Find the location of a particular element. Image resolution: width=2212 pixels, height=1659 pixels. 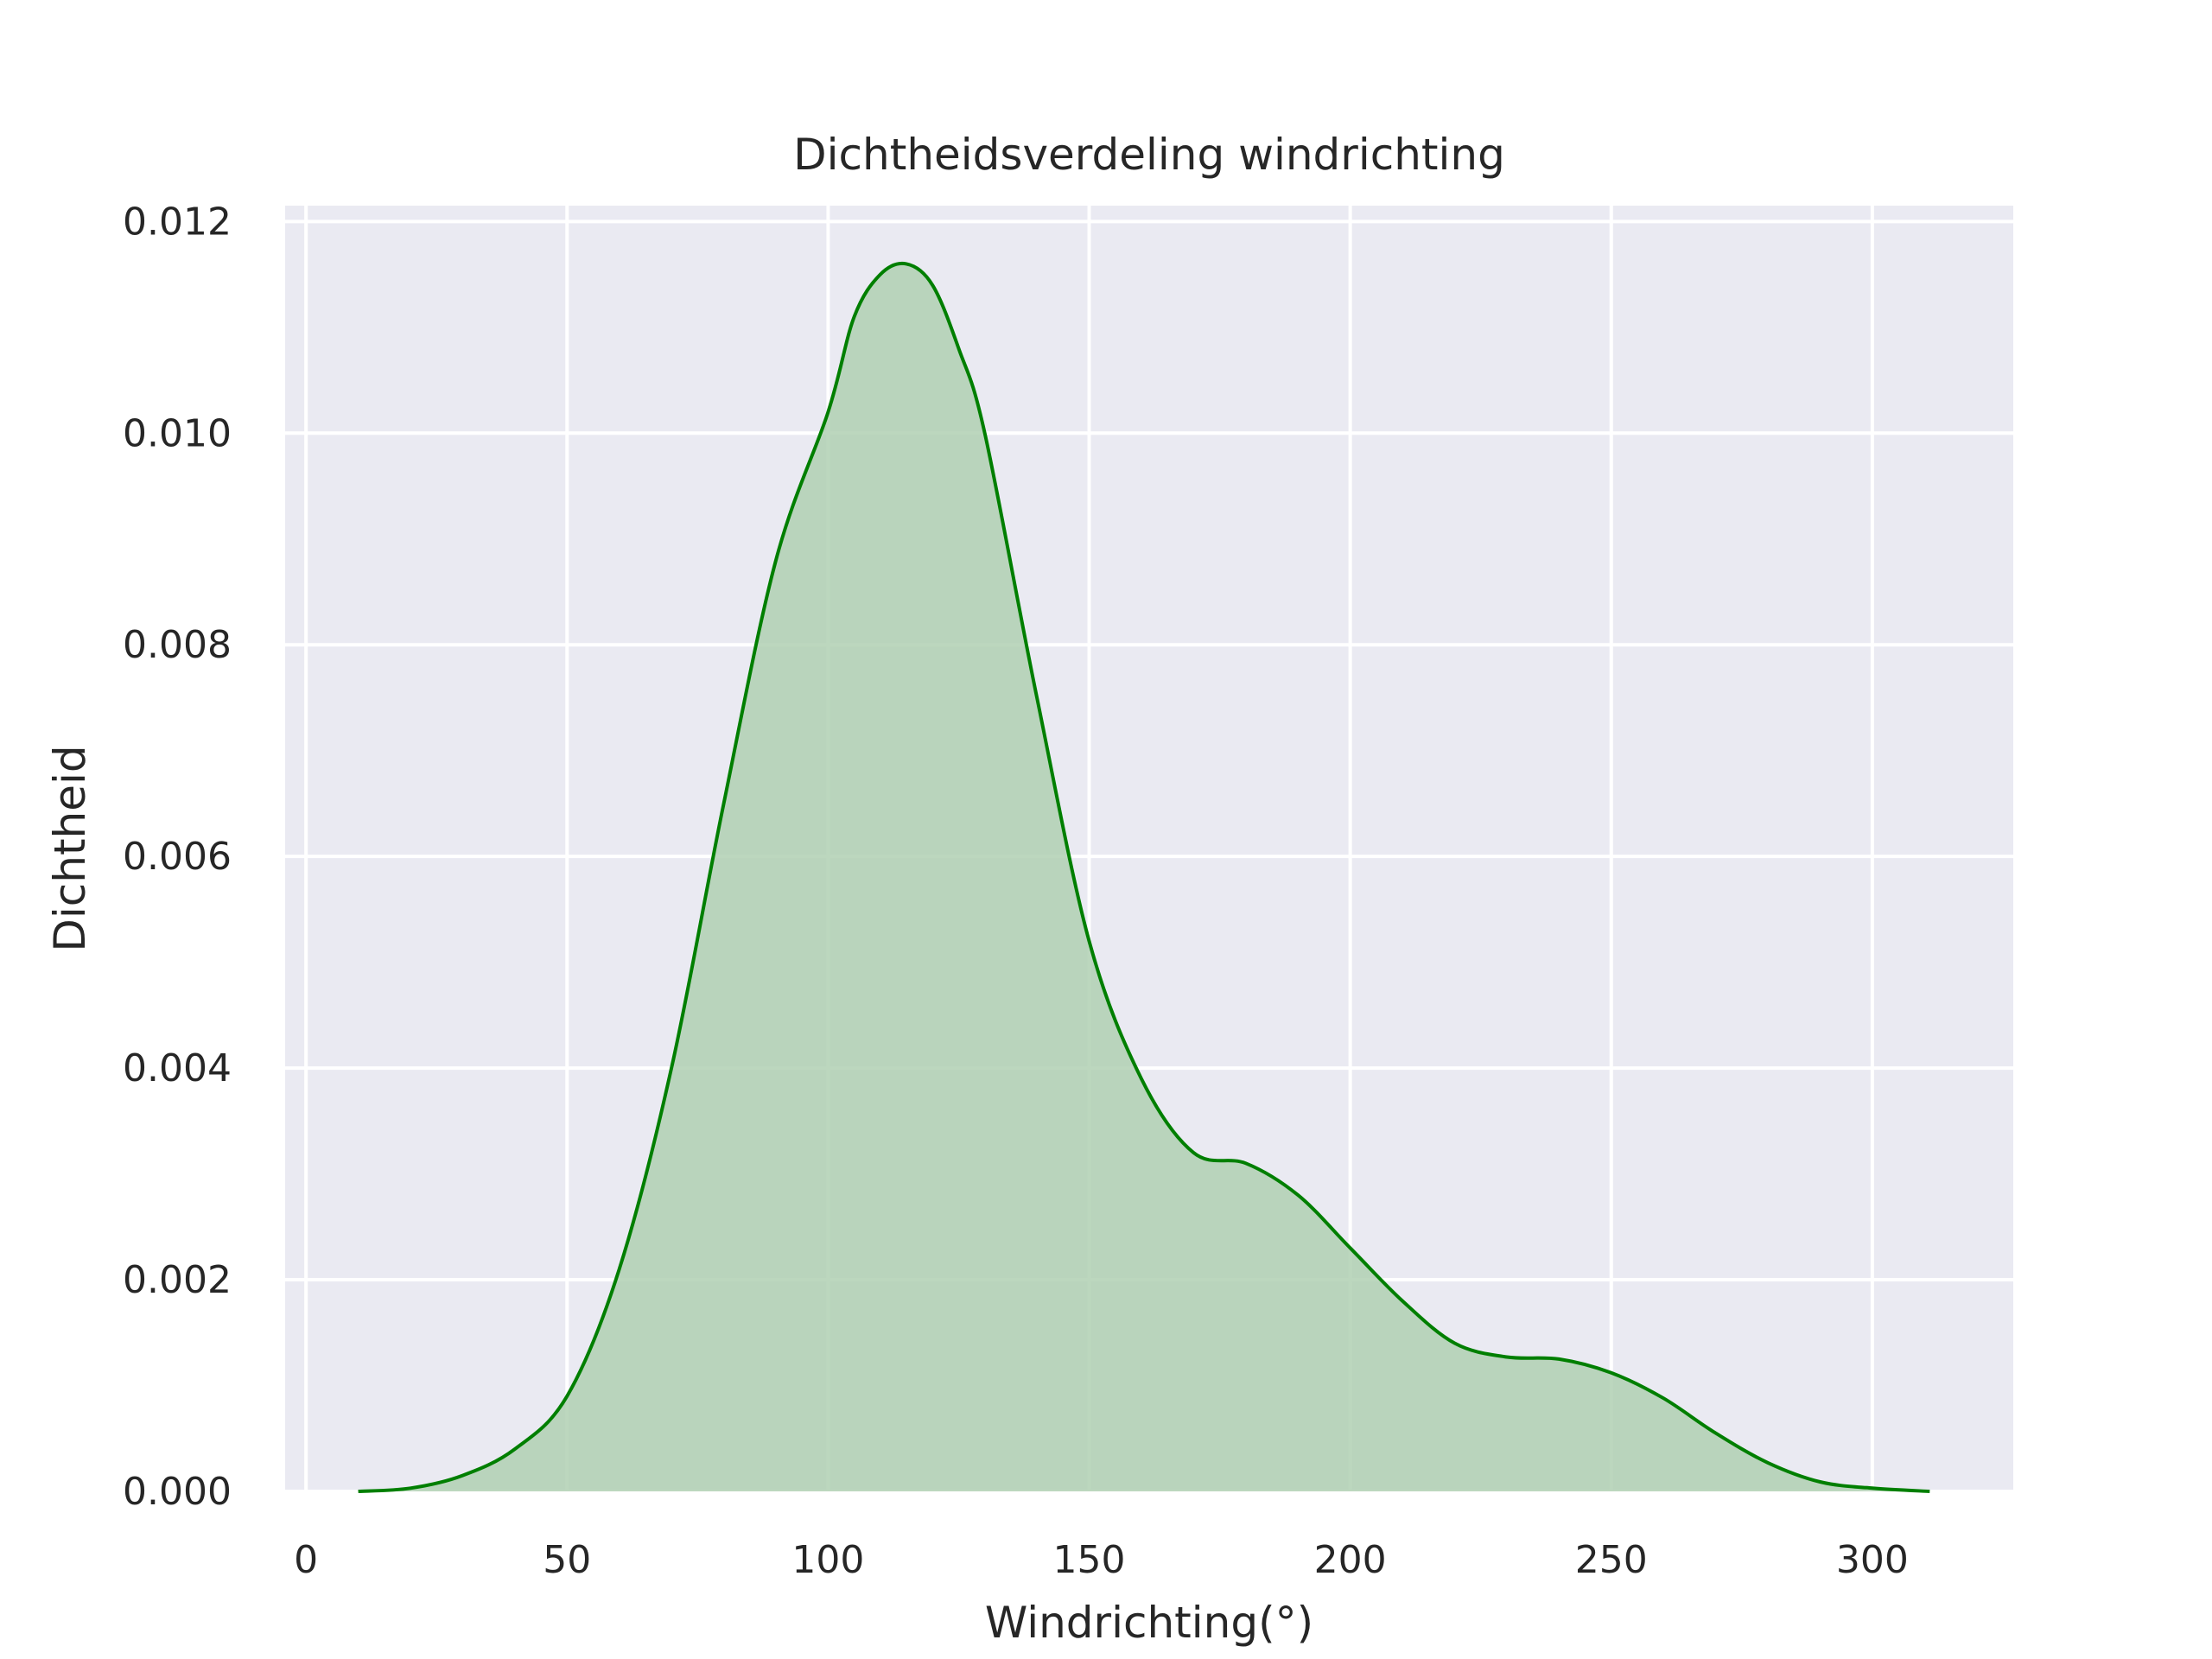

chart-title: Dichtheidsverdeling windrichting is located at coordinates (1149, 155).